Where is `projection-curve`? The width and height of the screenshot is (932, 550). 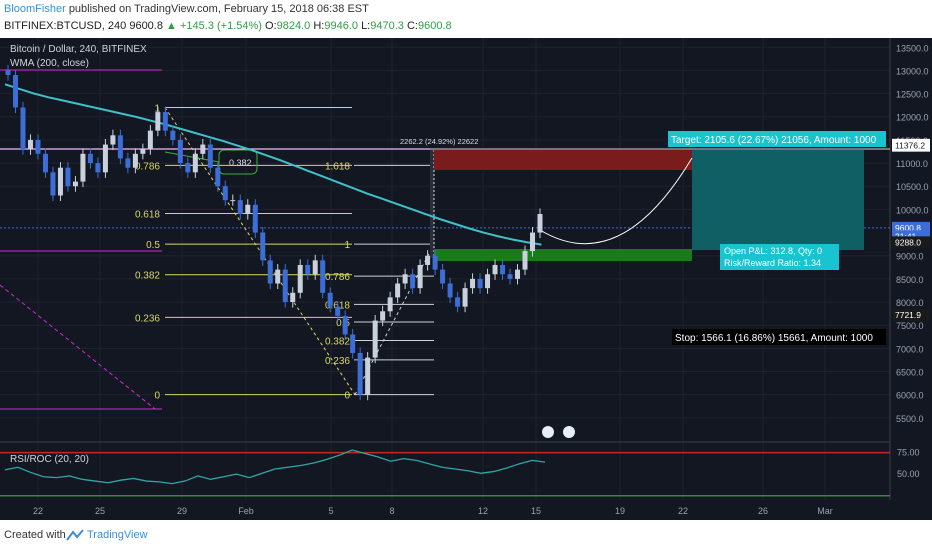
projection-curve is located at coordinates (616, 201).